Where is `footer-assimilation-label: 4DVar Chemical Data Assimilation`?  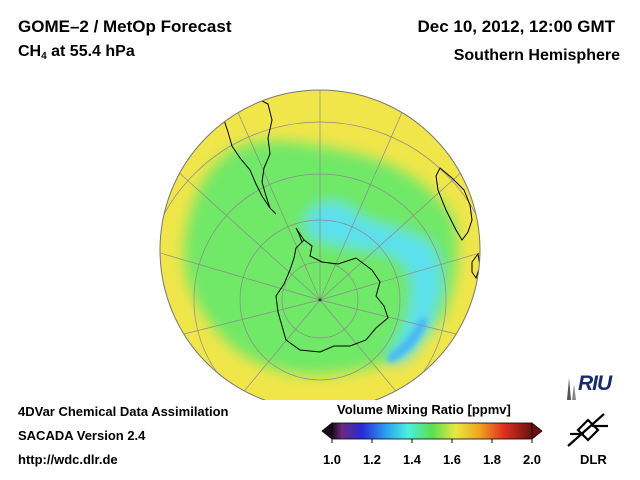 footer-assimilation-label: 4DVar Chemical Data Assimilation is located at coordinates (123, 411).